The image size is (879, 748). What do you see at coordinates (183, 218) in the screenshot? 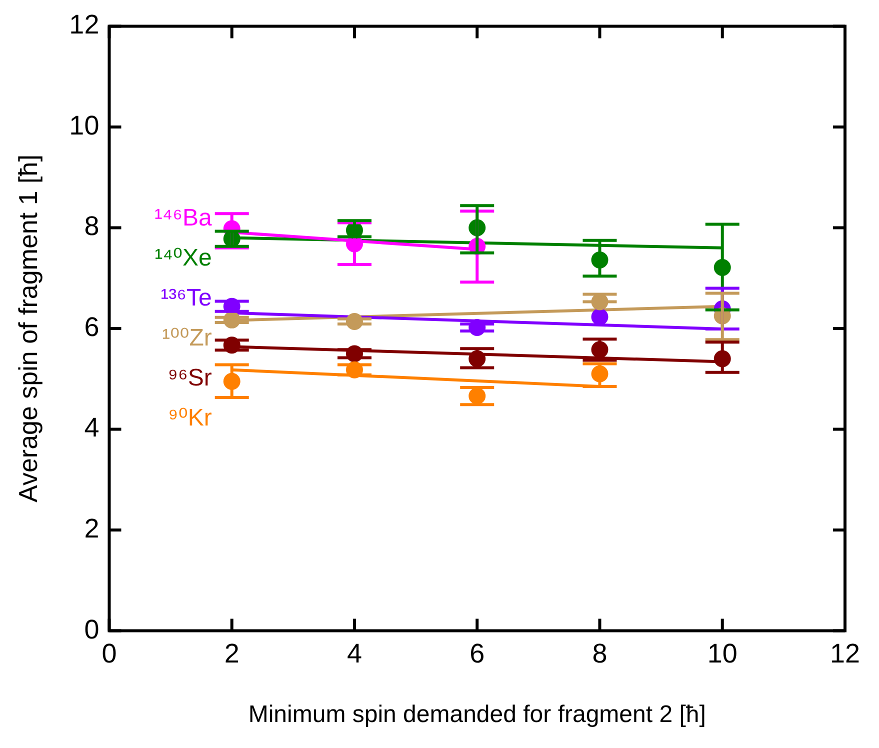
I see `series-label: ¹⁴⁶Ba` at bounding box center [183, 218].